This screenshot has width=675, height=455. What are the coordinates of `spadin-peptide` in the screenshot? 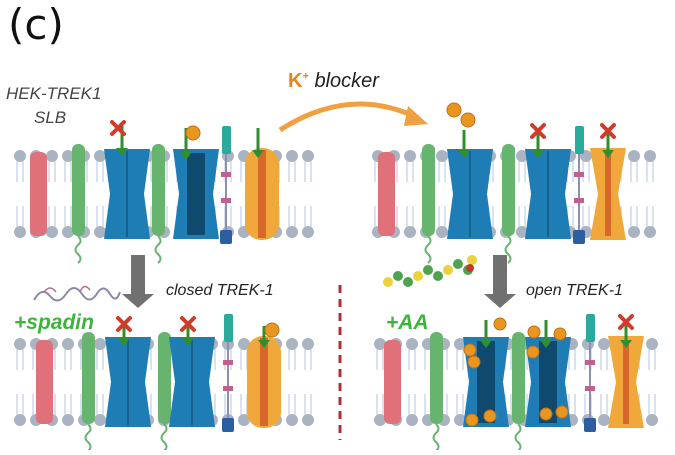 It's located at (77, 294).